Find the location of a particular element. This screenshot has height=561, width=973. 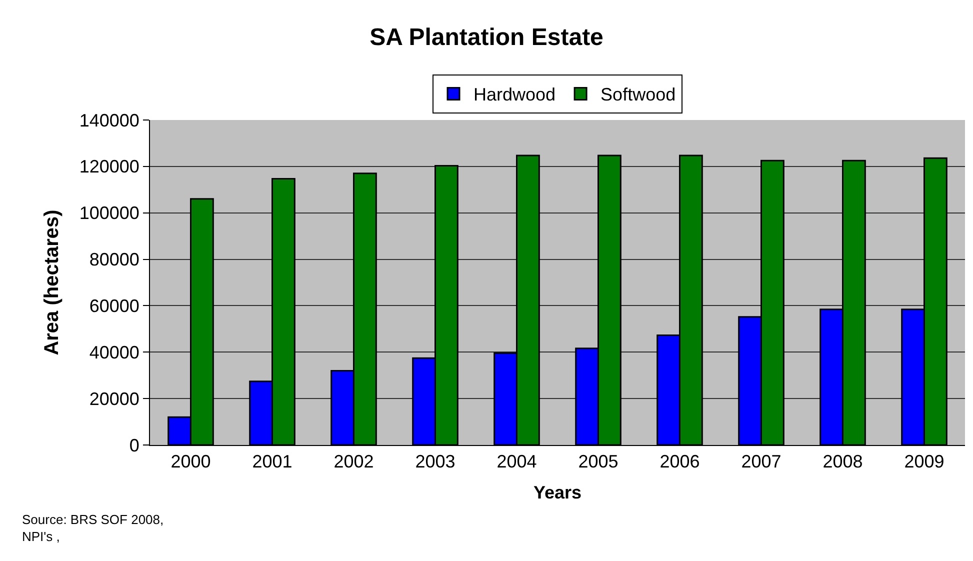

y-tick-label: 0 is located at coordinates (134, 445).